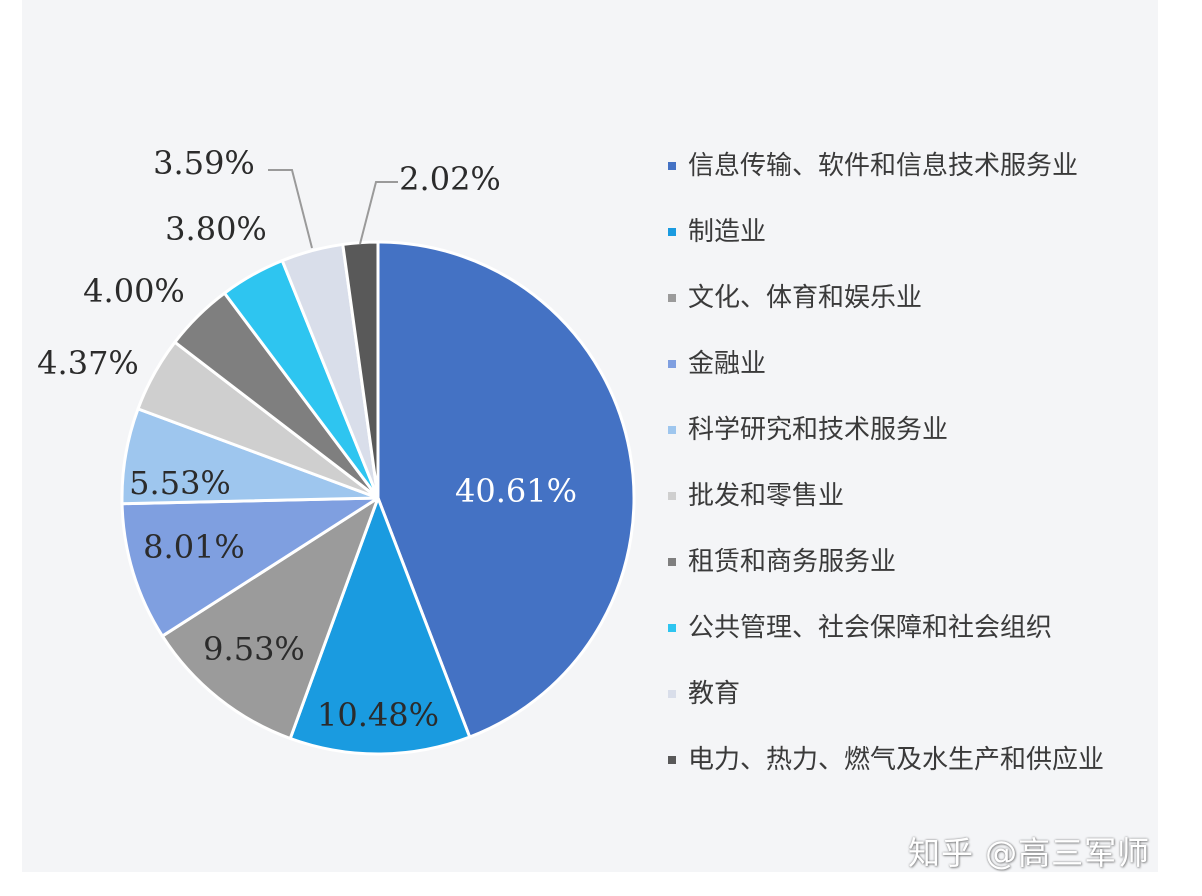  I want to click on legend-label: 金融业, so click(727, 364).